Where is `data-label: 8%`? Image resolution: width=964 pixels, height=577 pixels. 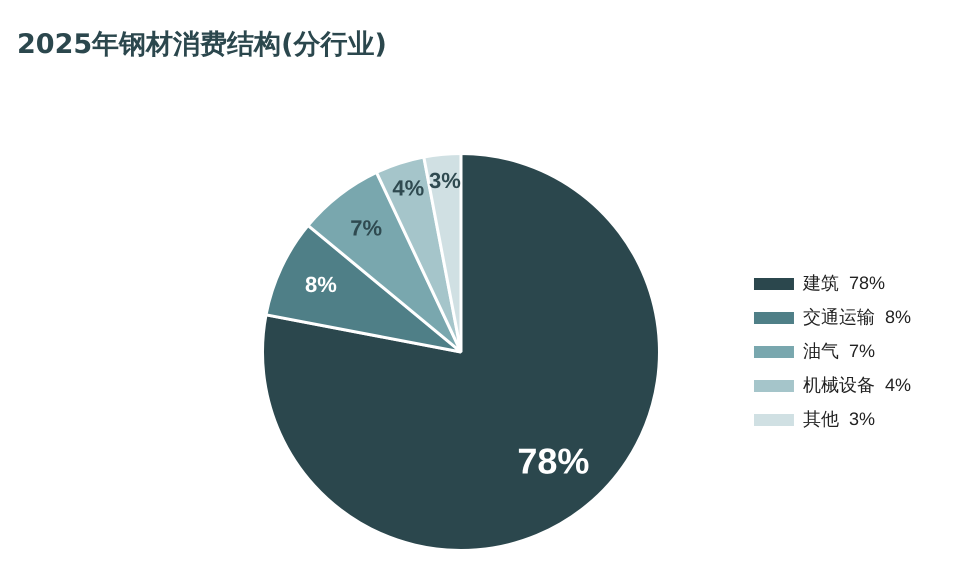 data-label: 8% is located at coordinates (321, 285).